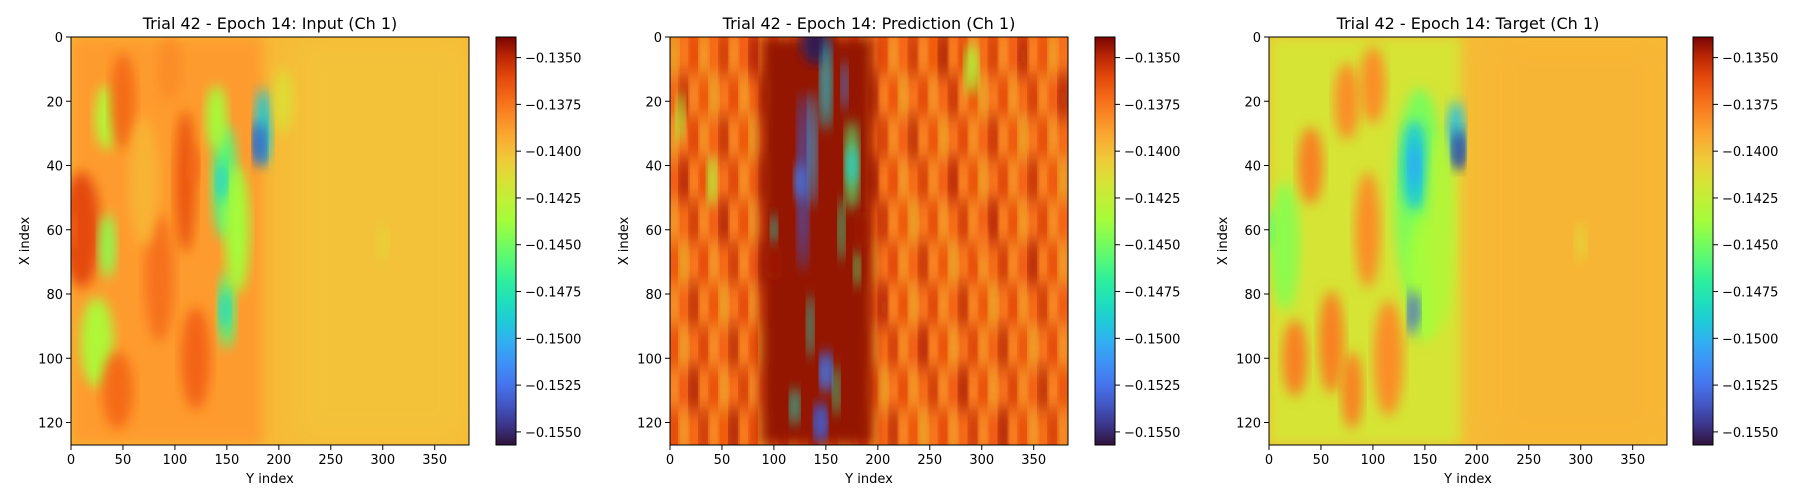  I want to click on x-axis-label: Y index, so click(868, 479).